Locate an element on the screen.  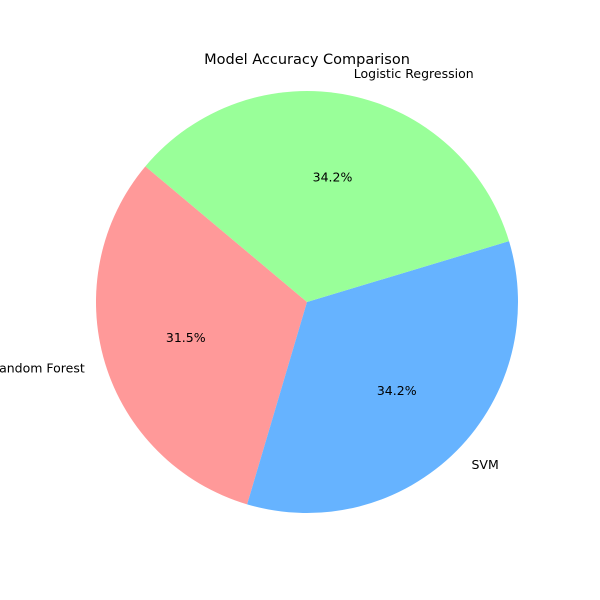
pct-label-random-forest: 31.5% is located at coordinates (186, 337).